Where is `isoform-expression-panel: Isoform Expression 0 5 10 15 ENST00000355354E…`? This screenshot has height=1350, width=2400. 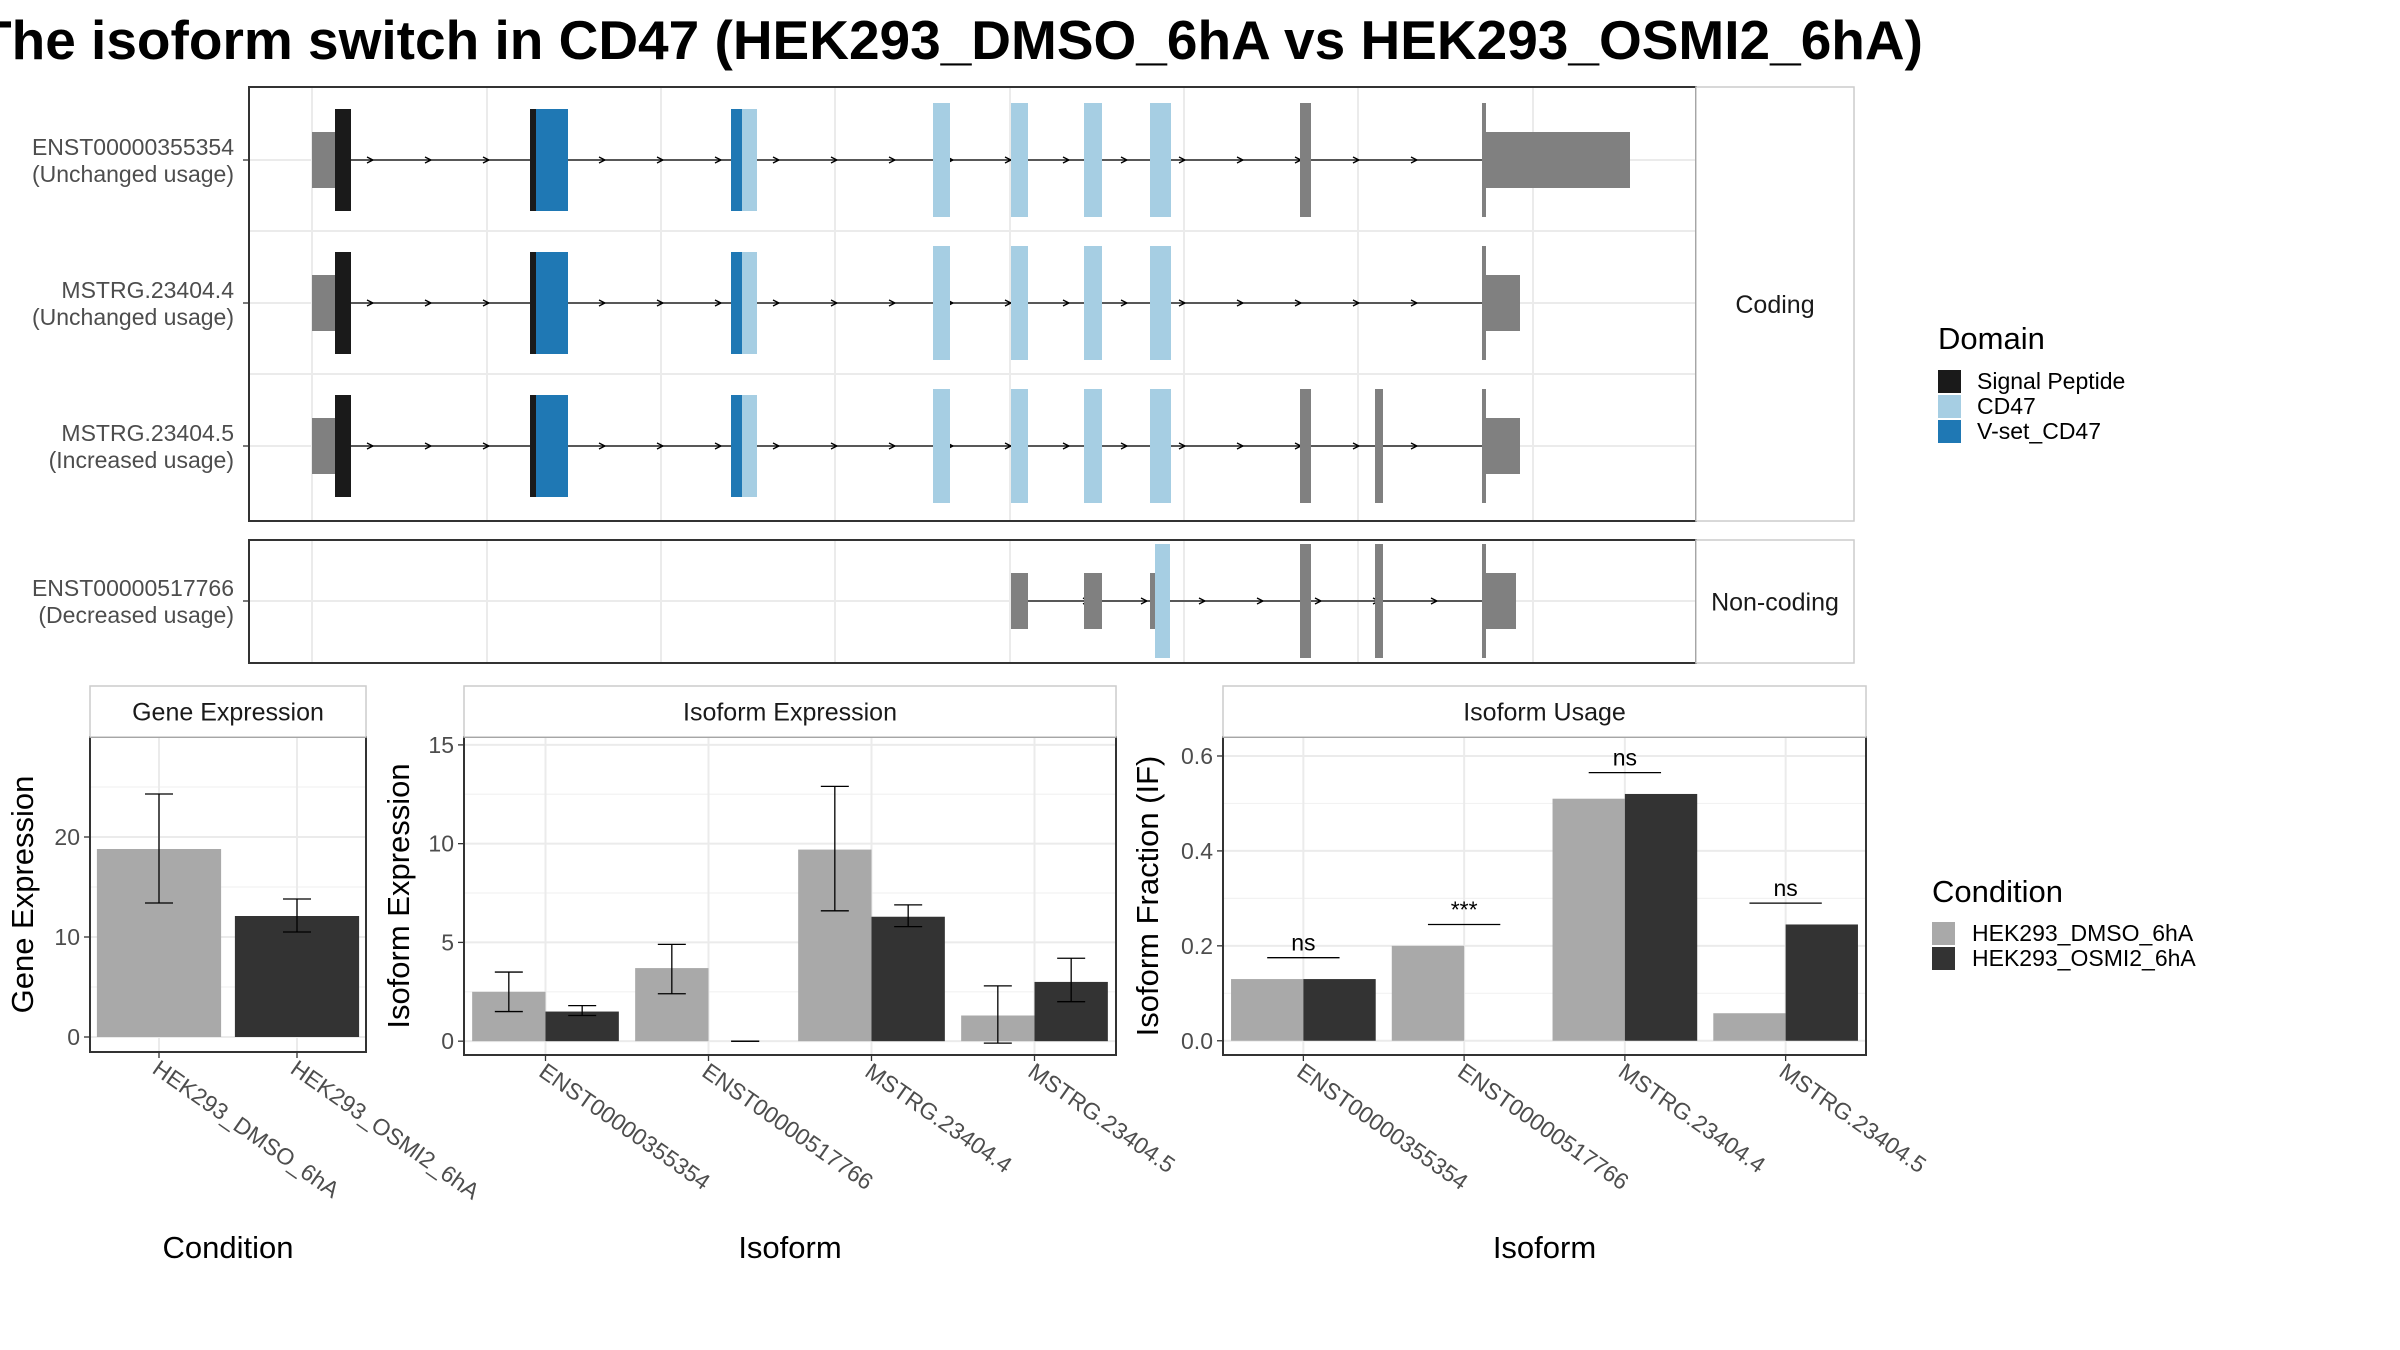
isoform-expression-panel: Isoform Expression 0 5 10 15 ENST00000355354E… is located at coordinates (780, 975).